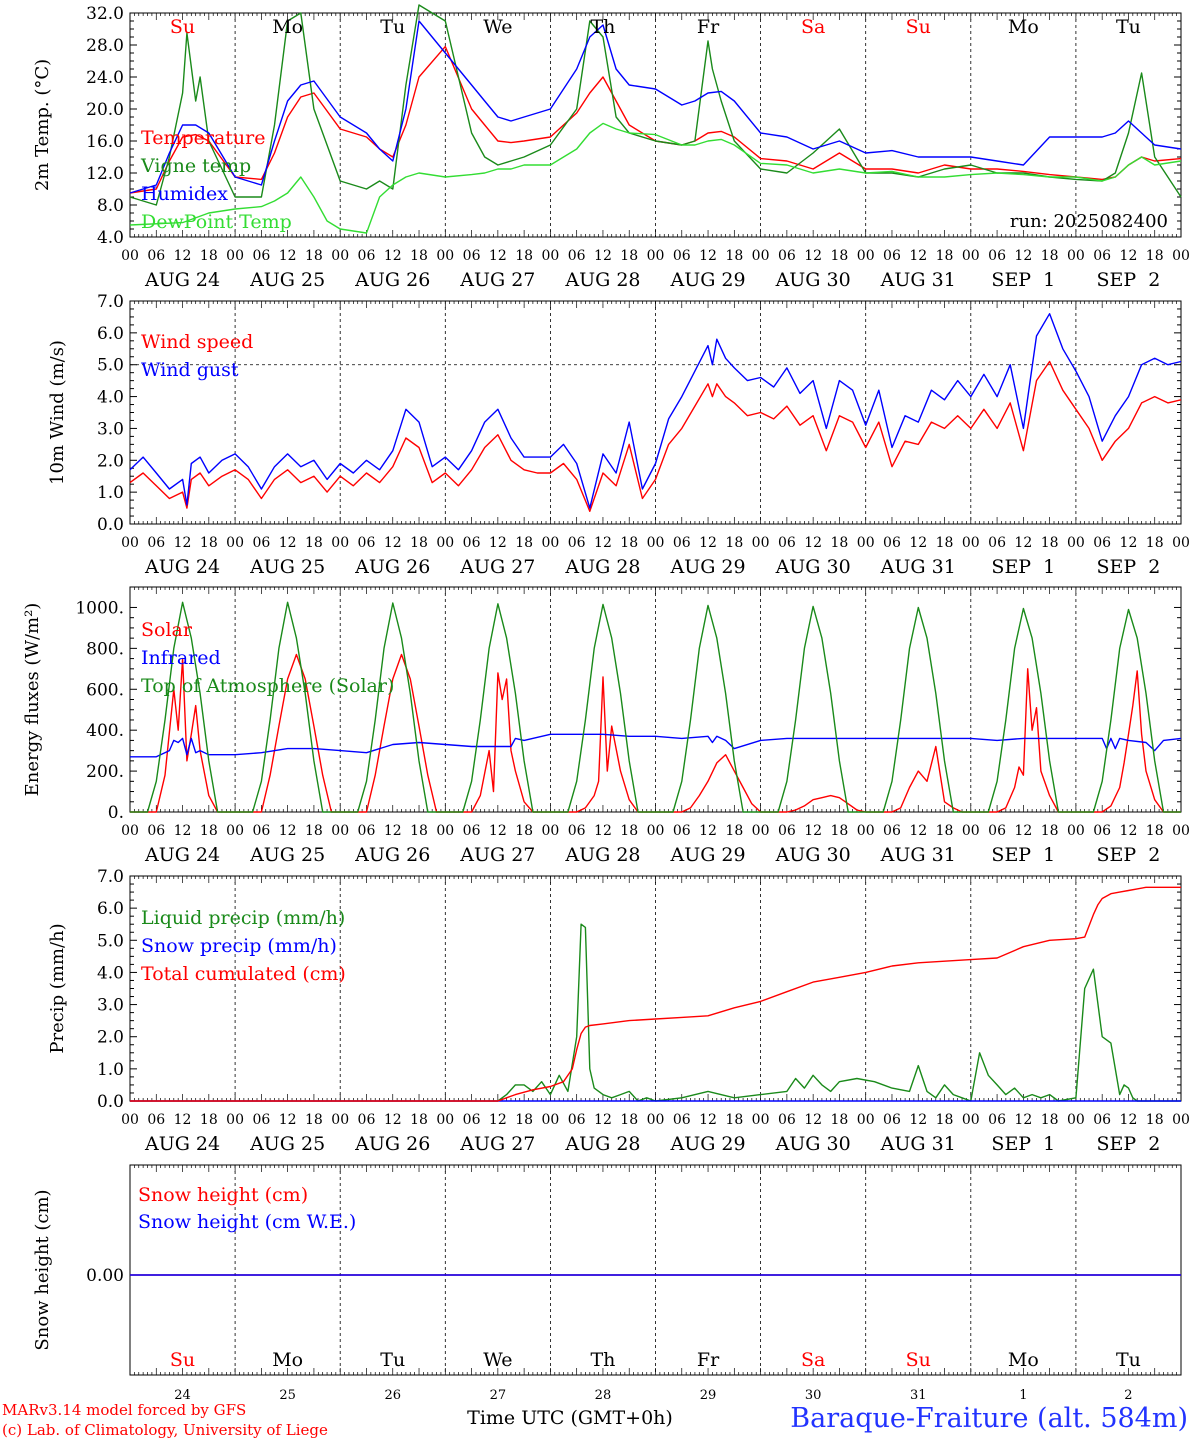 This screenshot has height=1440, width=1194. I want to click on y-tick-label: 400., so click(105, 731).